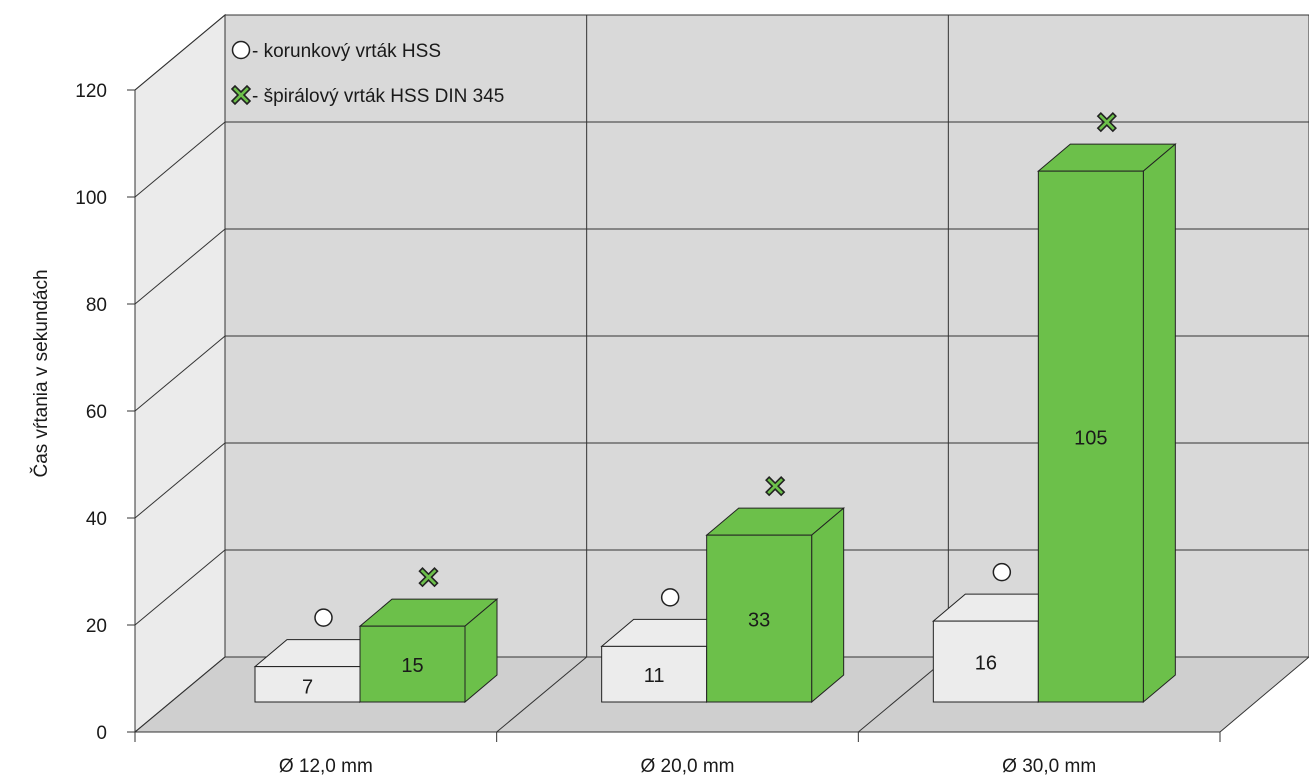  I want to click on category-label: Ø 12,0 mm, so click(326, 766).